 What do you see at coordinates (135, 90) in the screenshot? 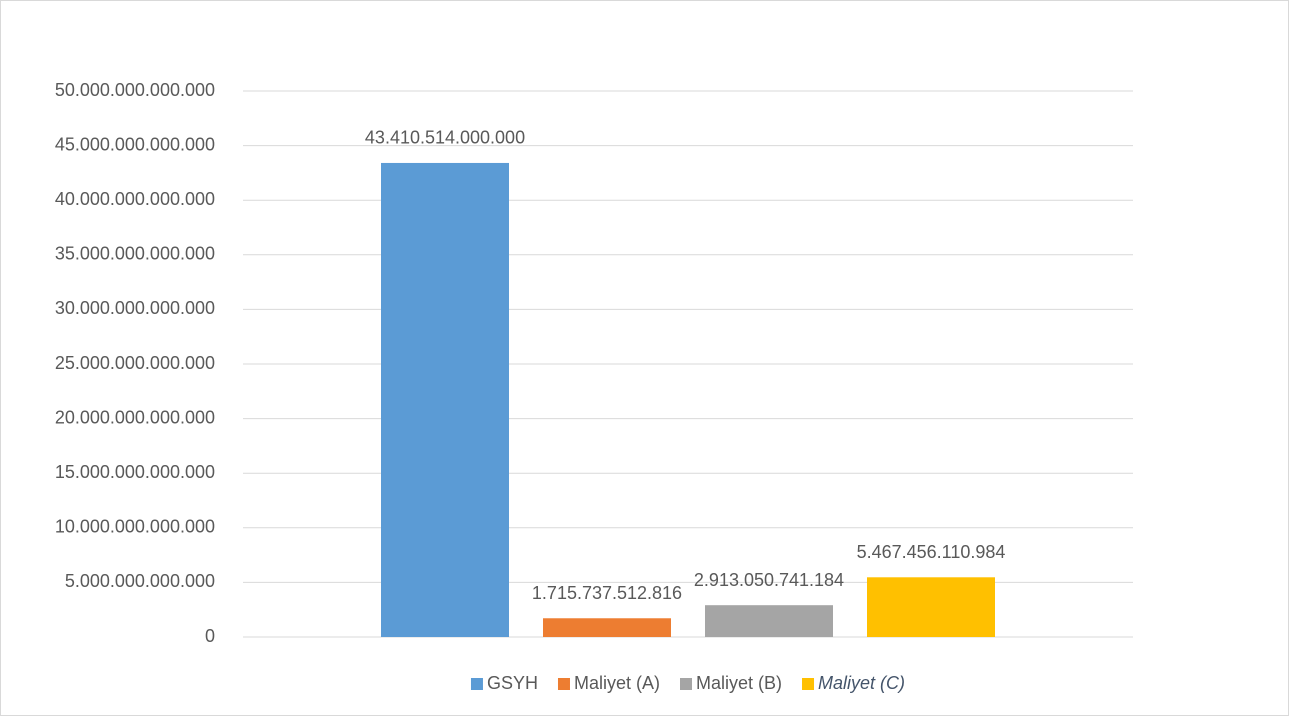
I see `y-tick-label: 50.000.000.000.000` at bounding box center [135, 90].